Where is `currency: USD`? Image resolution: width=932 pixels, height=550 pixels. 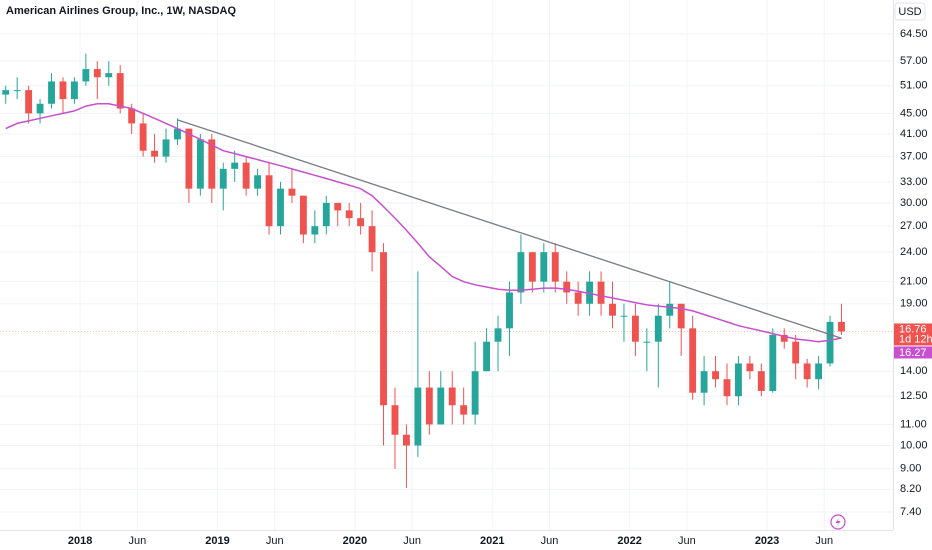
currency: USD is located at coordinates (909, 12).